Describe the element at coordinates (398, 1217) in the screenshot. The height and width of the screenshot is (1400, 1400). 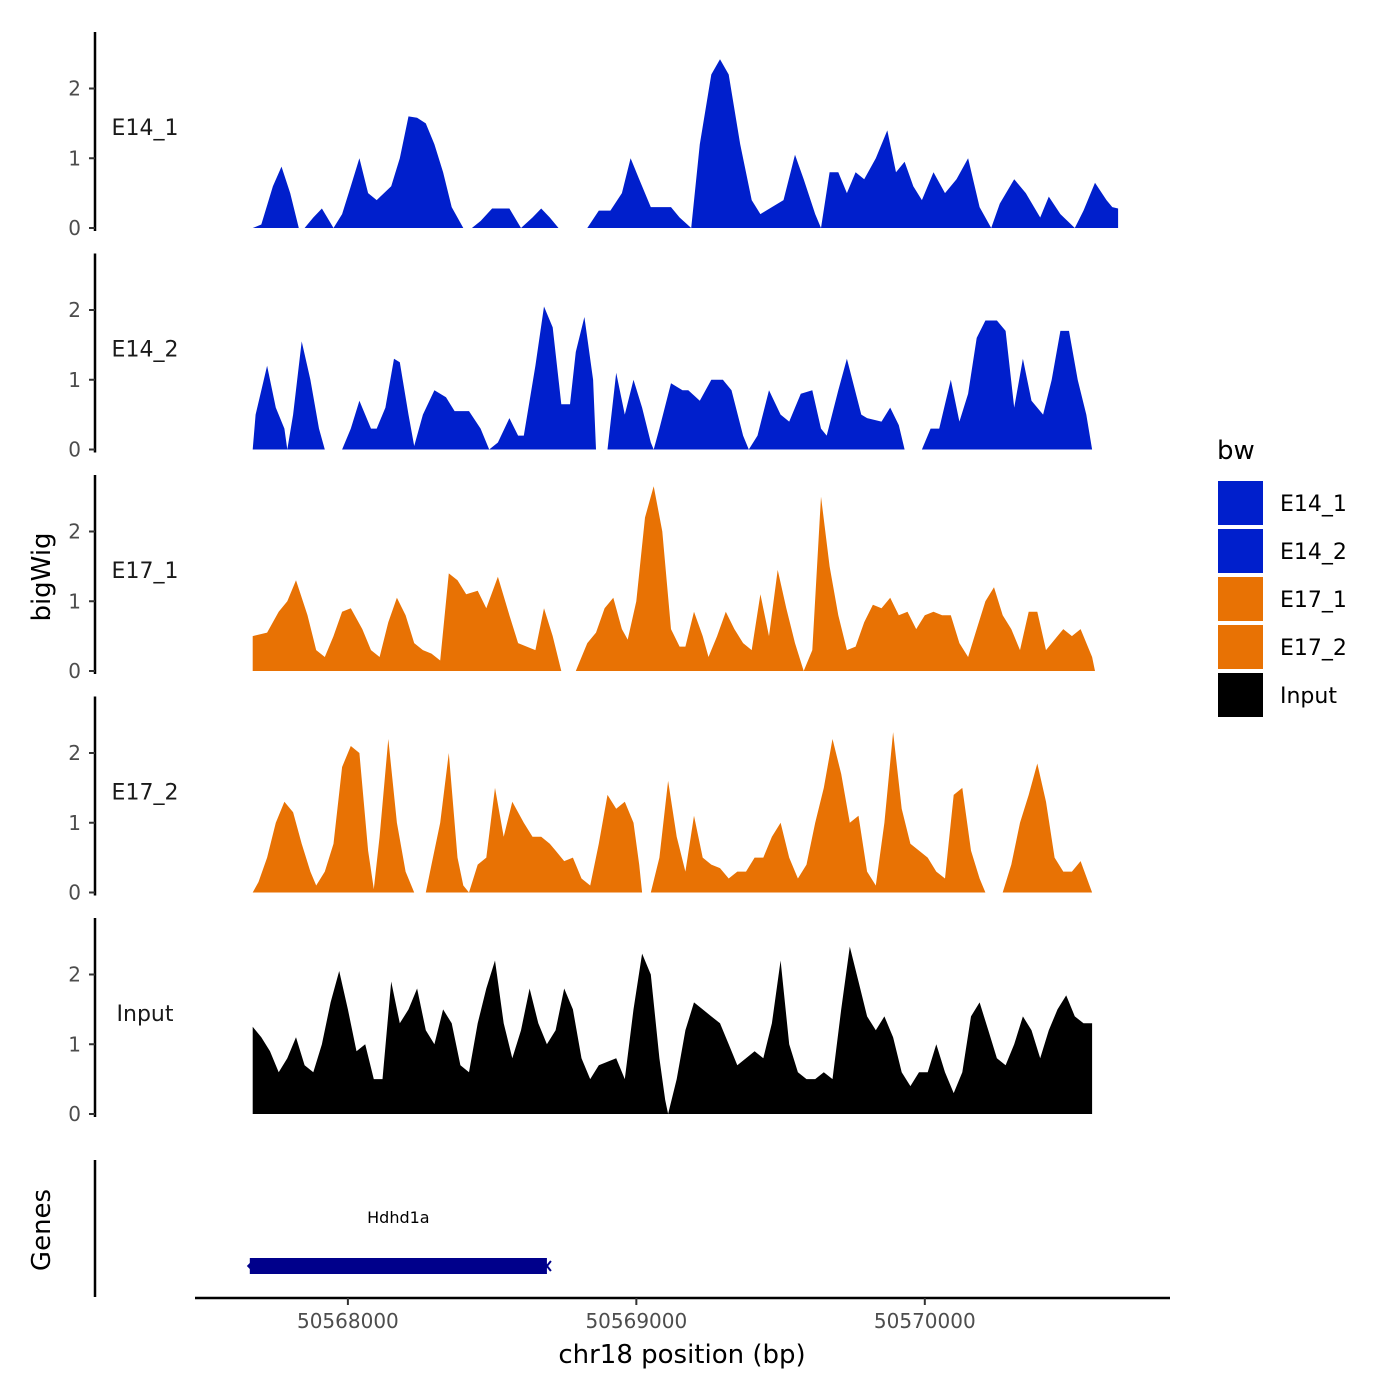
I see `gene-label: Hdhd1a` at that location.